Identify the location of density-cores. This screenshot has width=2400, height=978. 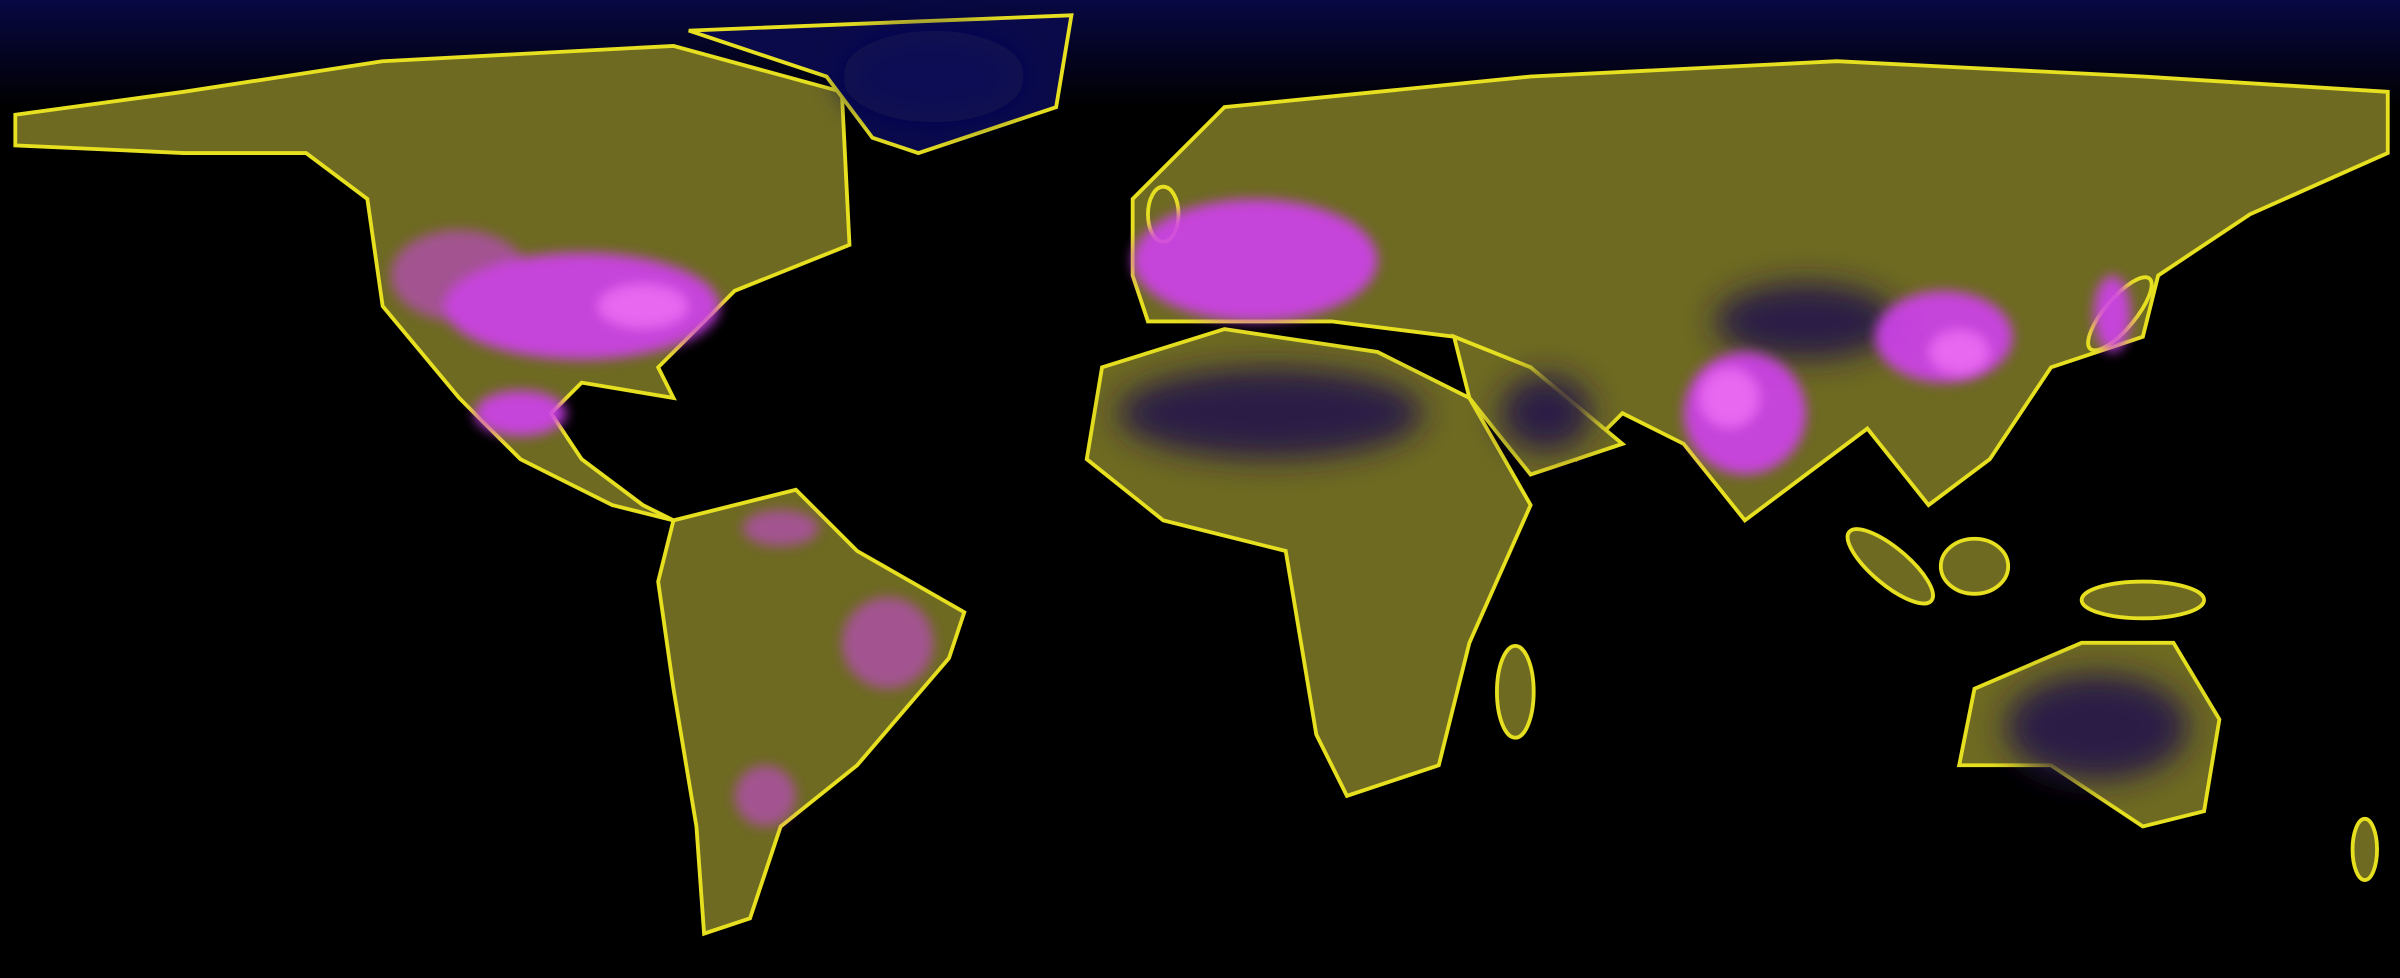
(1293, 356).